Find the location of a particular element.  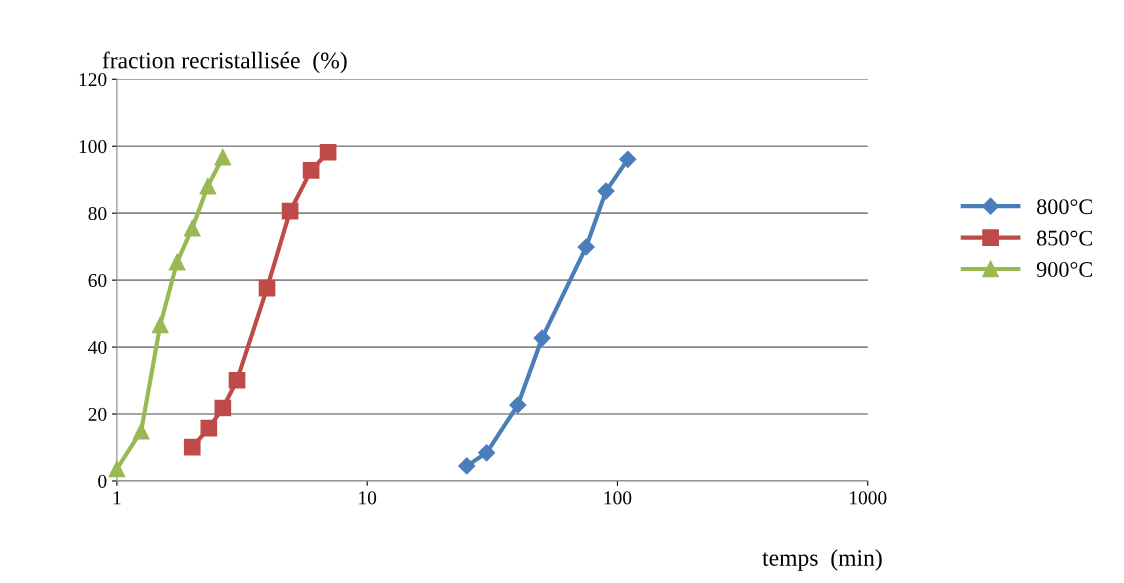

x-axis-title: temps (min) is located at coordinates (822, 560).